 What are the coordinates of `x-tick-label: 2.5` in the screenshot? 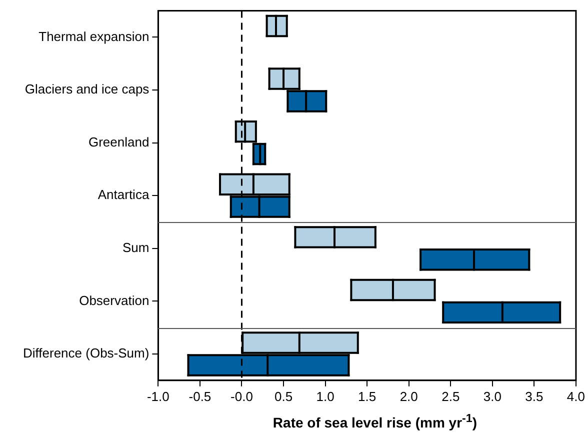 It's located at (451, 396).